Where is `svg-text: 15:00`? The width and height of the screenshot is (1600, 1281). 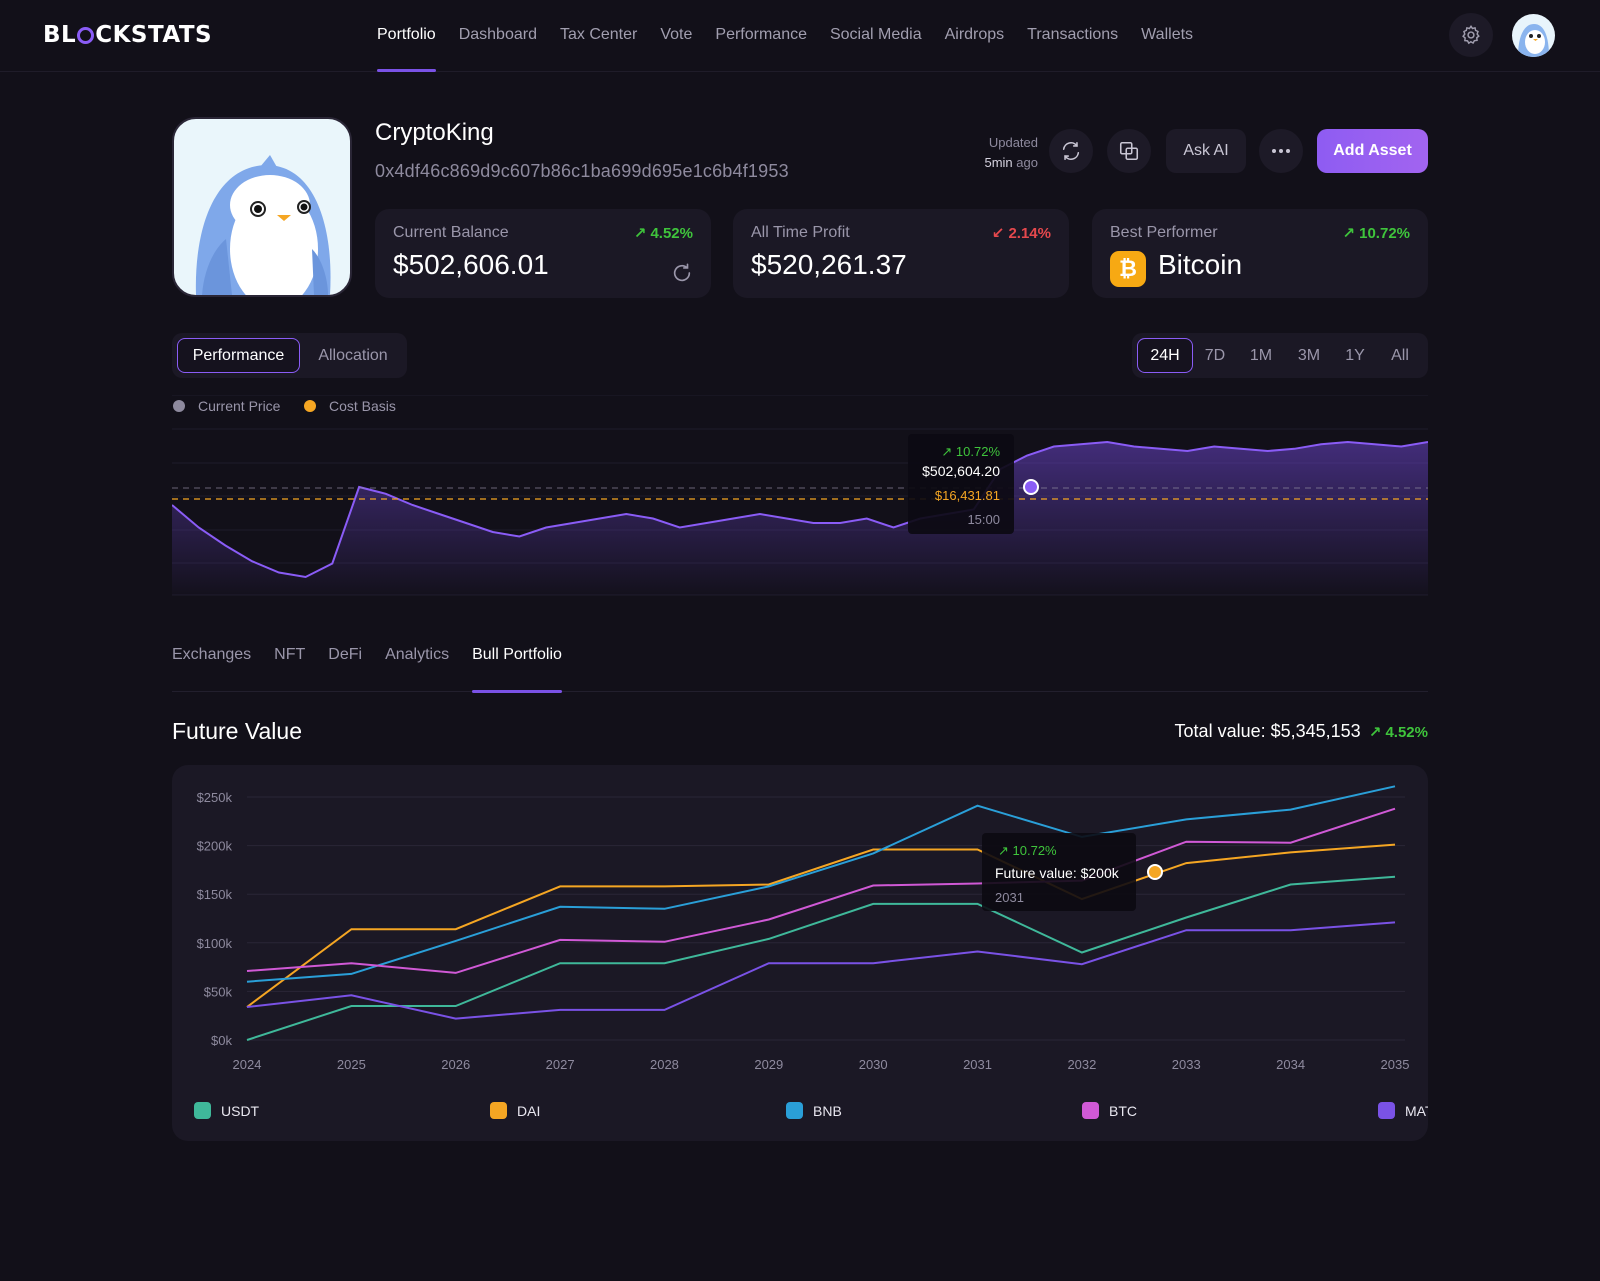 svg-text: 15:00 is located at coordinates (983, 519).